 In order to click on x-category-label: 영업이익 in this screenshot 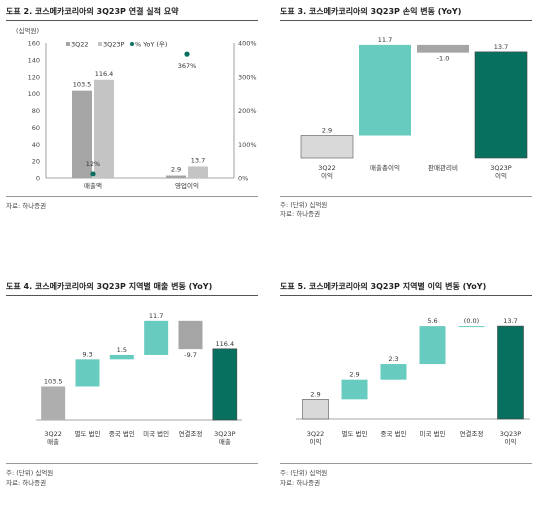, I will do `click(187, 185)`.